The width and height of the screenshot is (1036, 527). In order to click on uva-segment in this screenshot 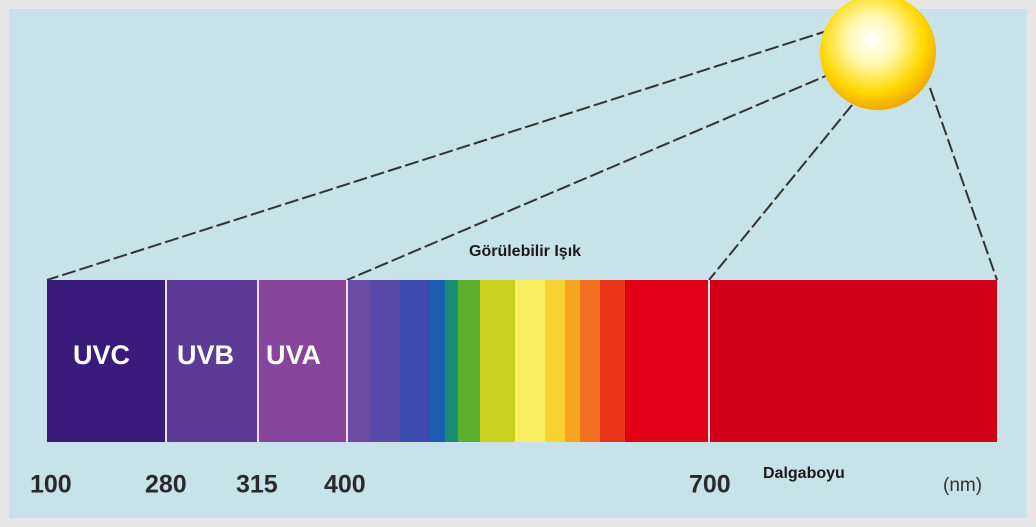, I will do `click(302, 361)`.